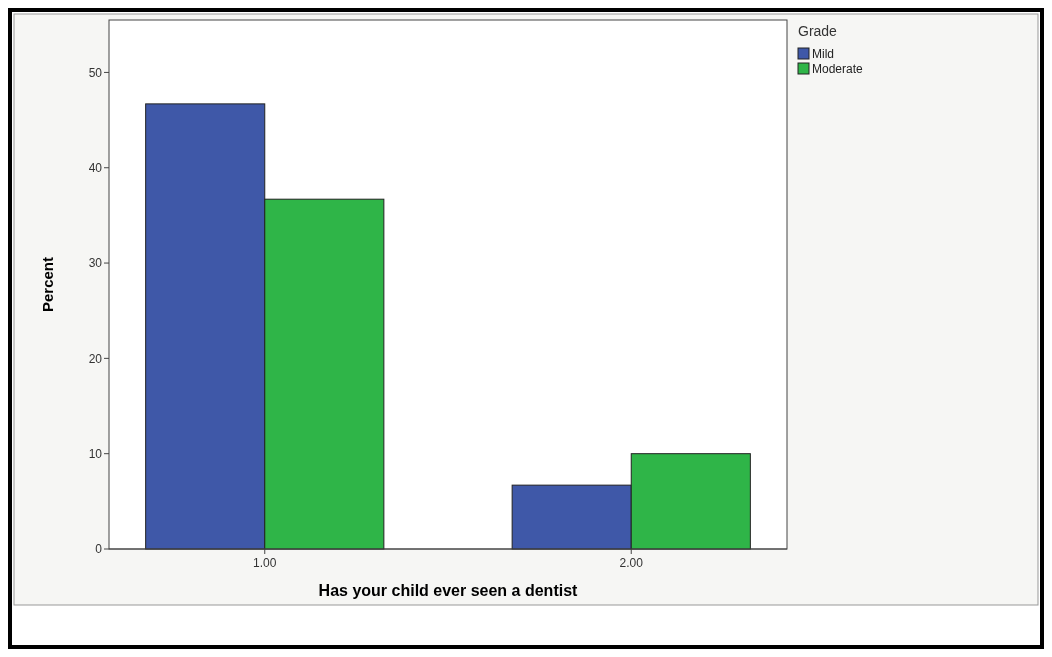 Image resolution: width=1052 pixels, height=657 pixels. Describe the element at coordinates (448, 590) in the screenshot. I see `x-axis-title: Has your child ever seen a dentist` at that location.